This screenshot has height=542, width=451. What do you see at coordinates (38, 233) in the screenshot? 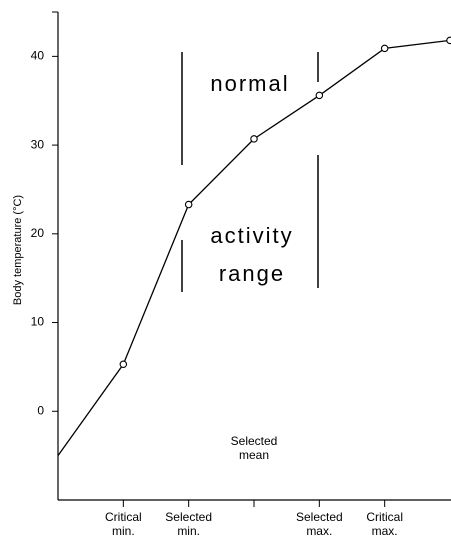
I see `y-tick-label: 20` at bounding box center [38, 233].